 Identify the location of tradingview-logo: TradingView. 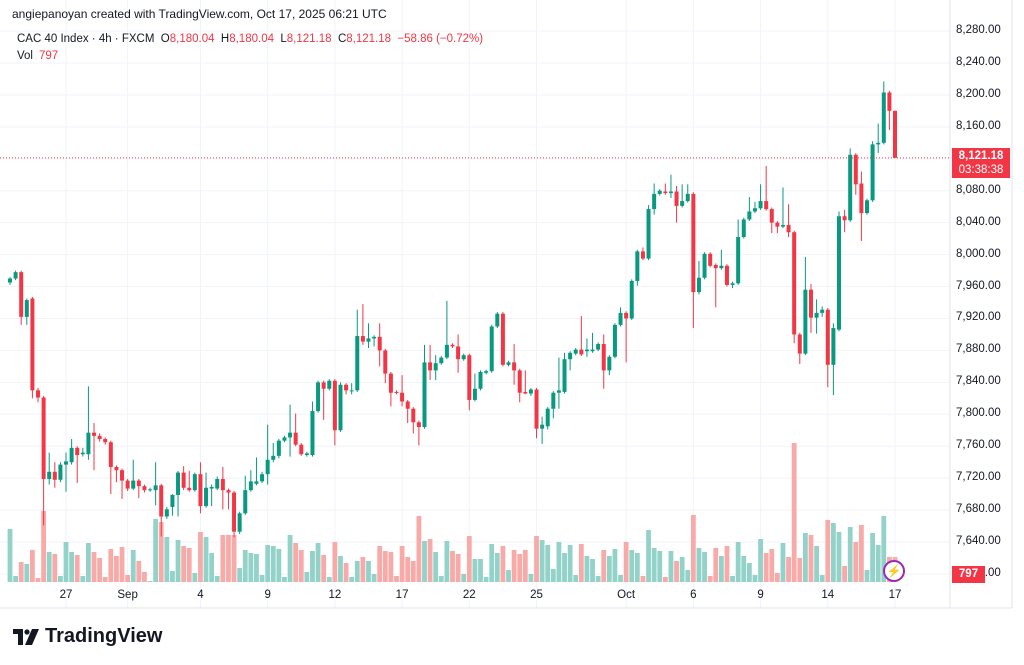
(87, 636).